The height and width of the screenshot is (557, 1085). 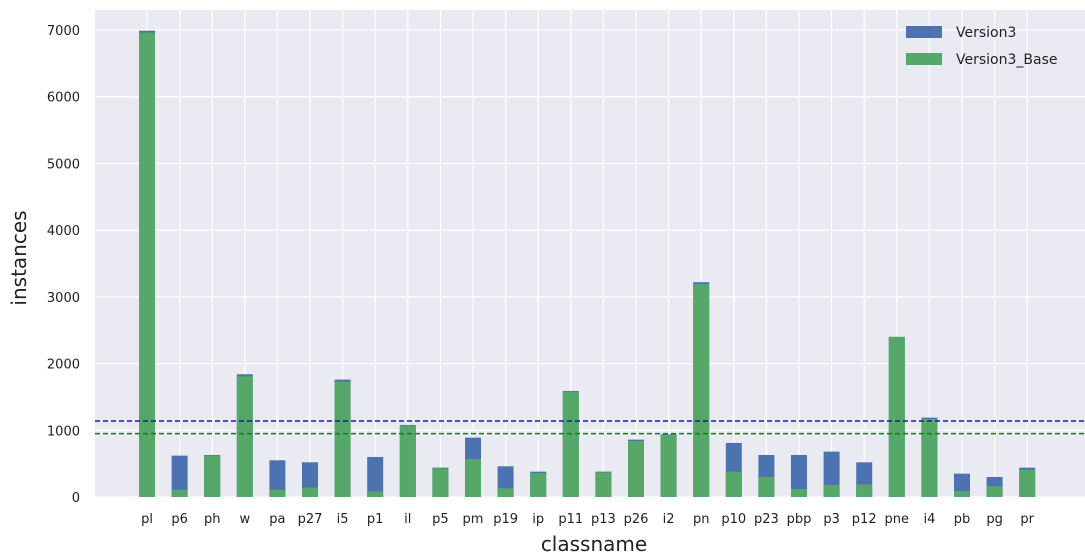 I want to click on reference-lines, so click(x=590, y=427).